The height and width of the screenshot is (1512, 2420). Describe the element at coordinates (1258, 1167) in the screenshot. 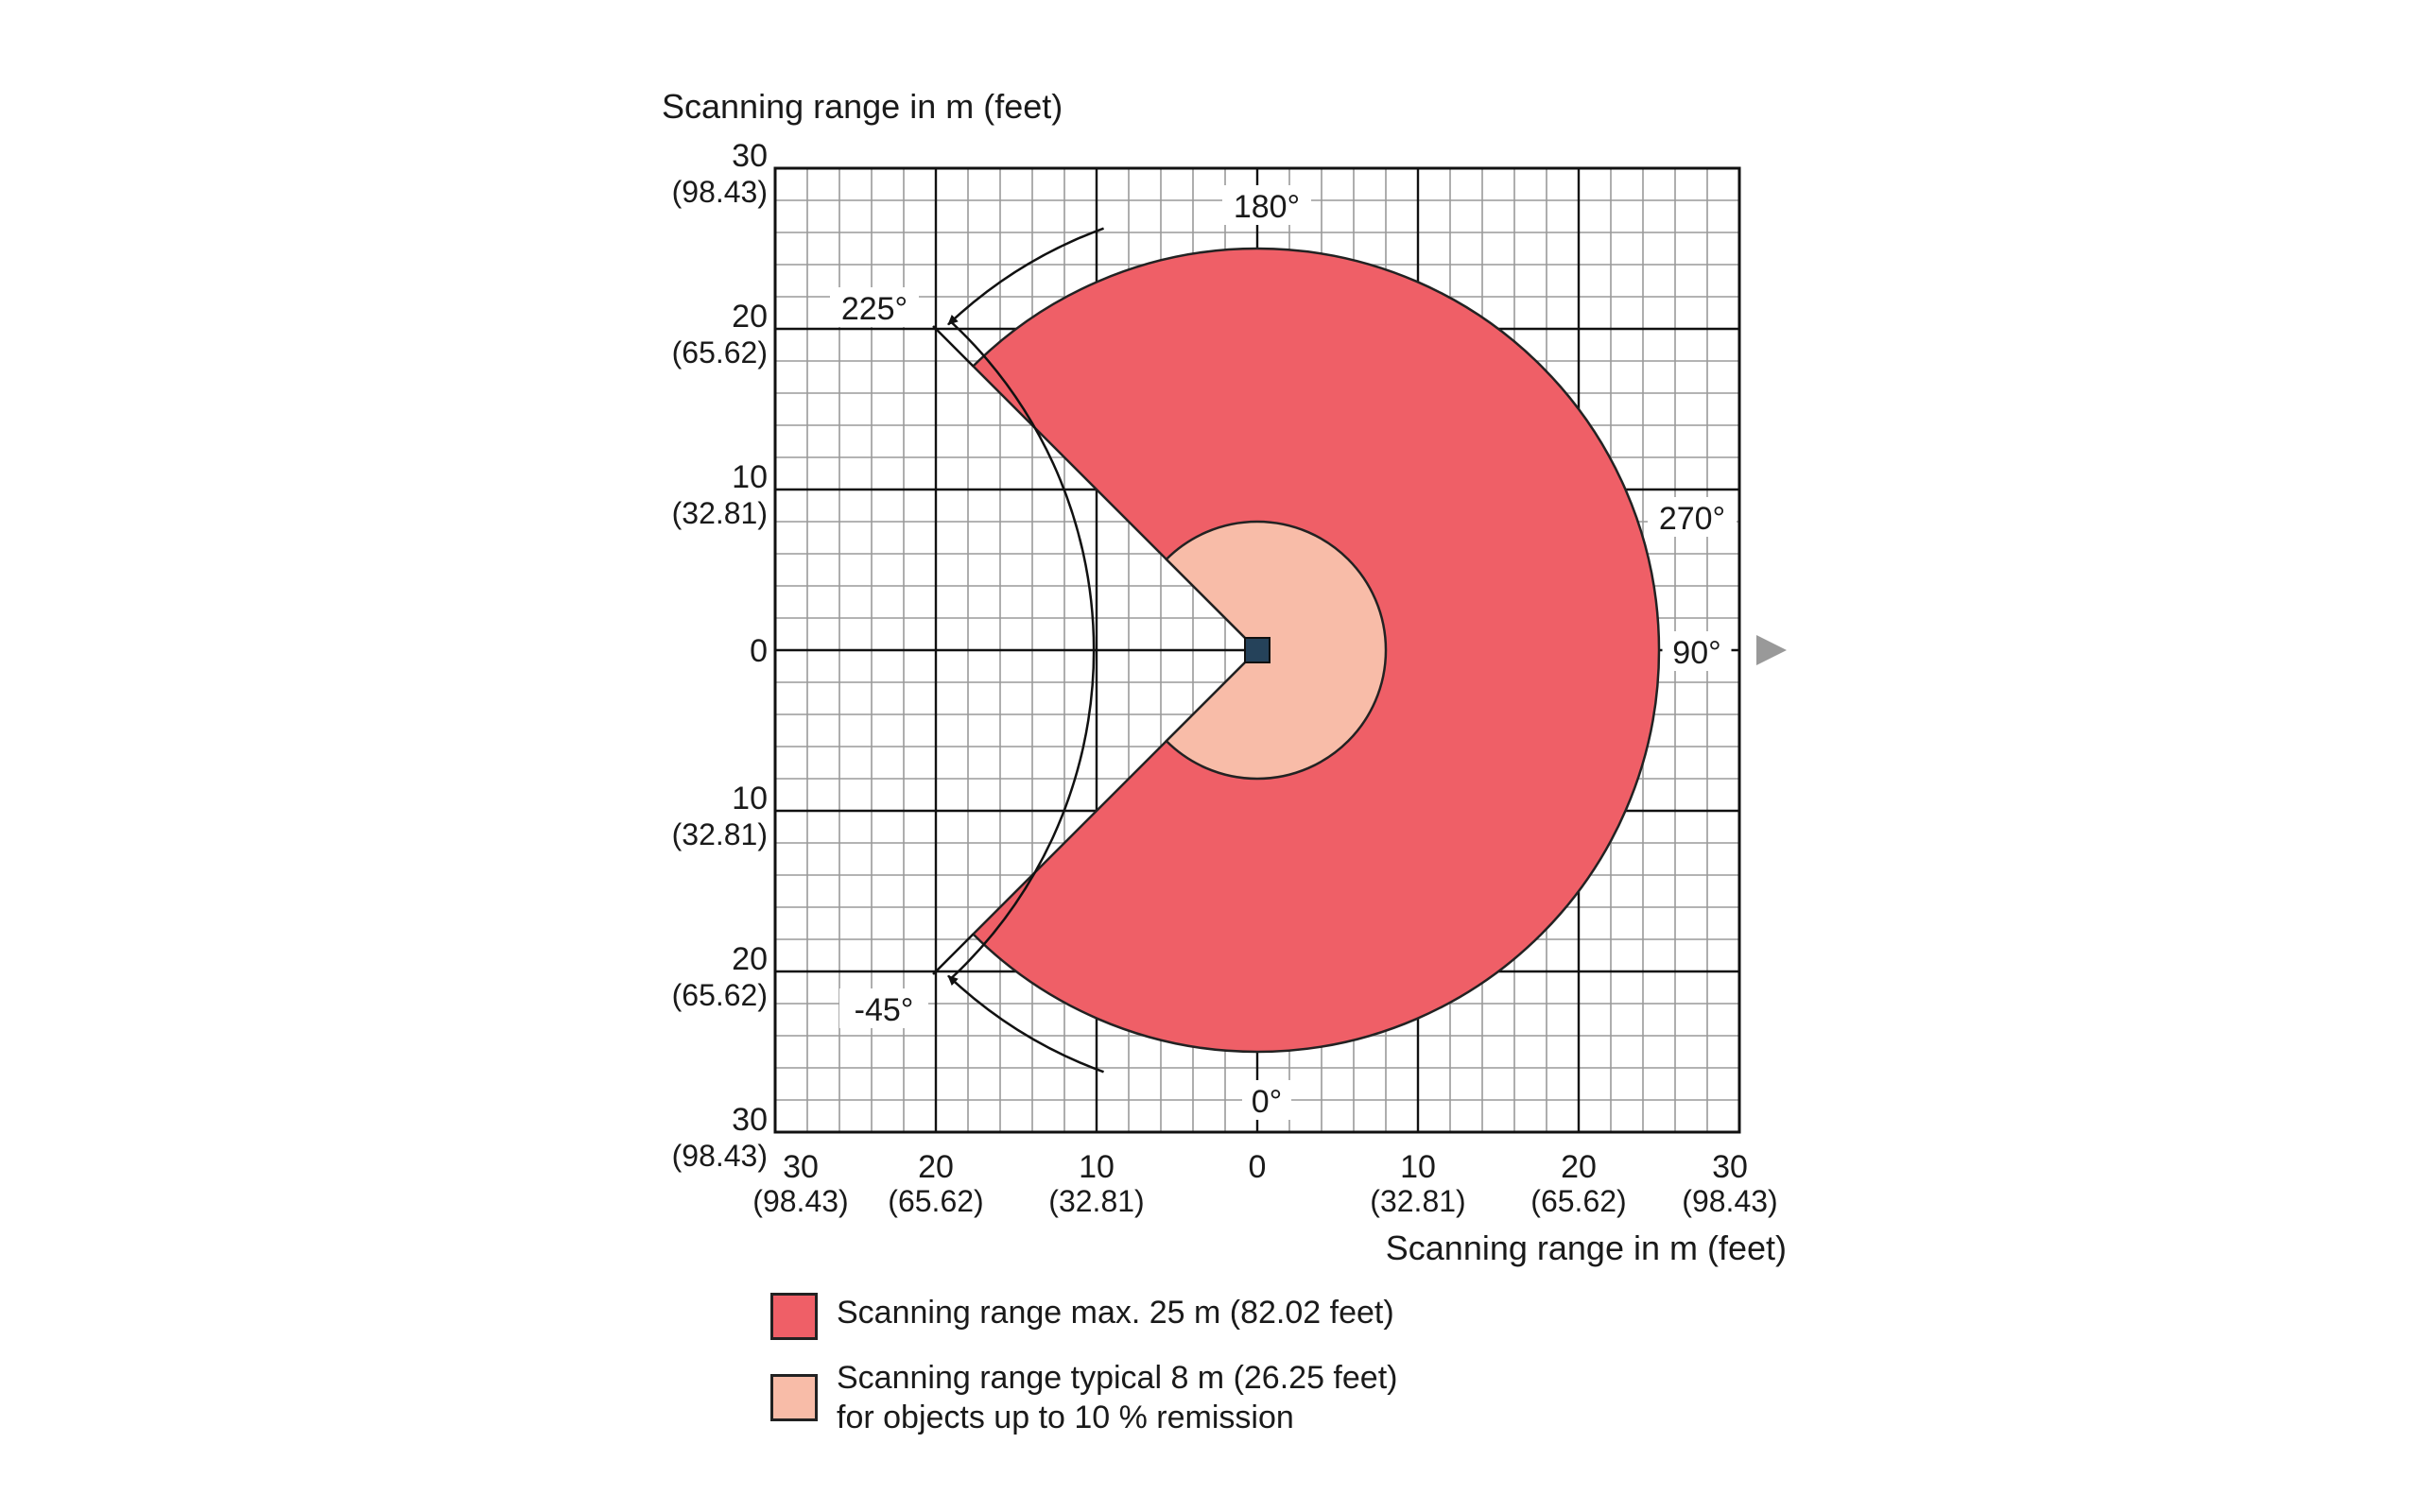

I see `x-tick-label: 0` at that location.